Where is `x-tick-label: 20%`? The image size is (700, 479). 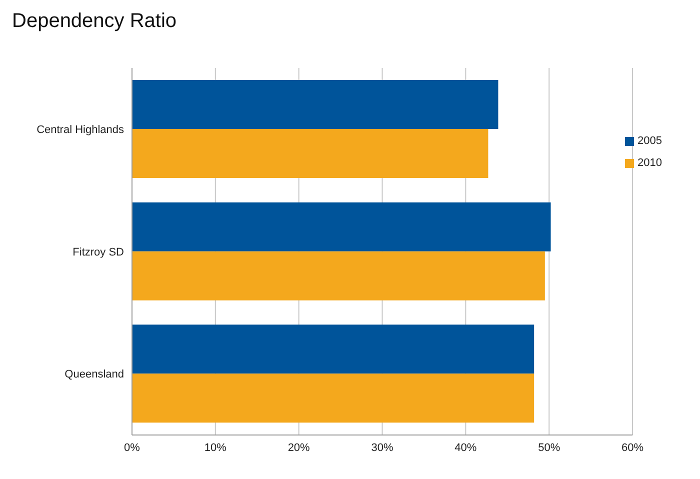
x-tick-label: 20% is located at coordinates (299, 448).